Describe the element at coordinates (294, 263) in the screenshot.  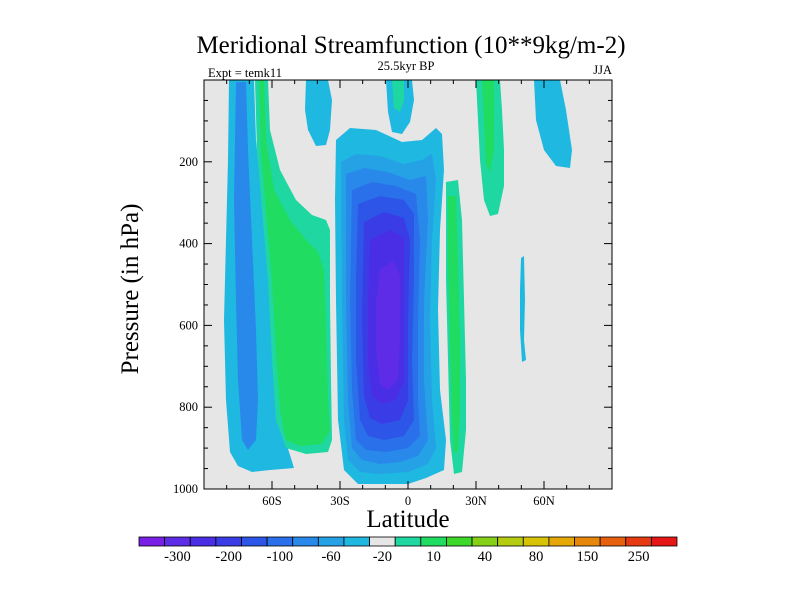
I see `contour-green-sh` at that location.